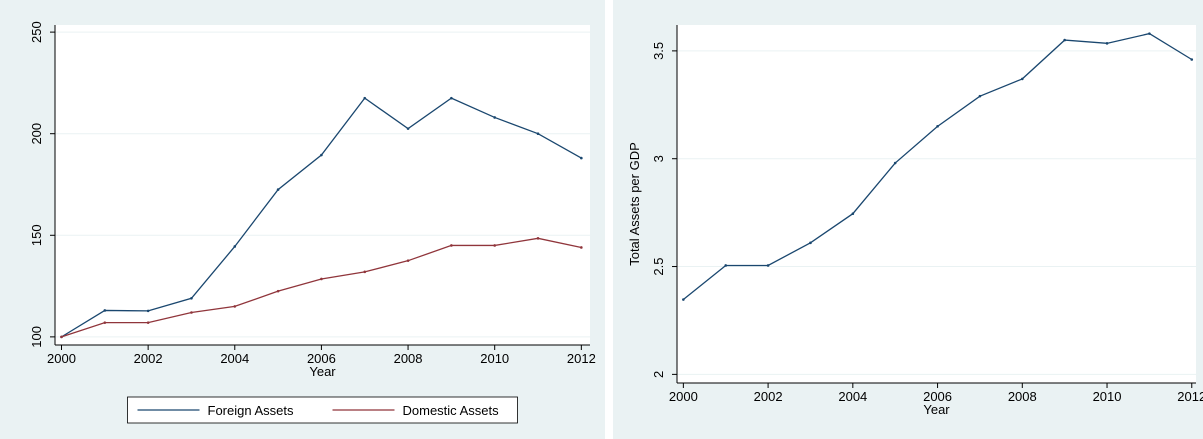  Describe the element at coordinates (658, 374) in the screenshot. I see `y-tick-label: 2` at that location.